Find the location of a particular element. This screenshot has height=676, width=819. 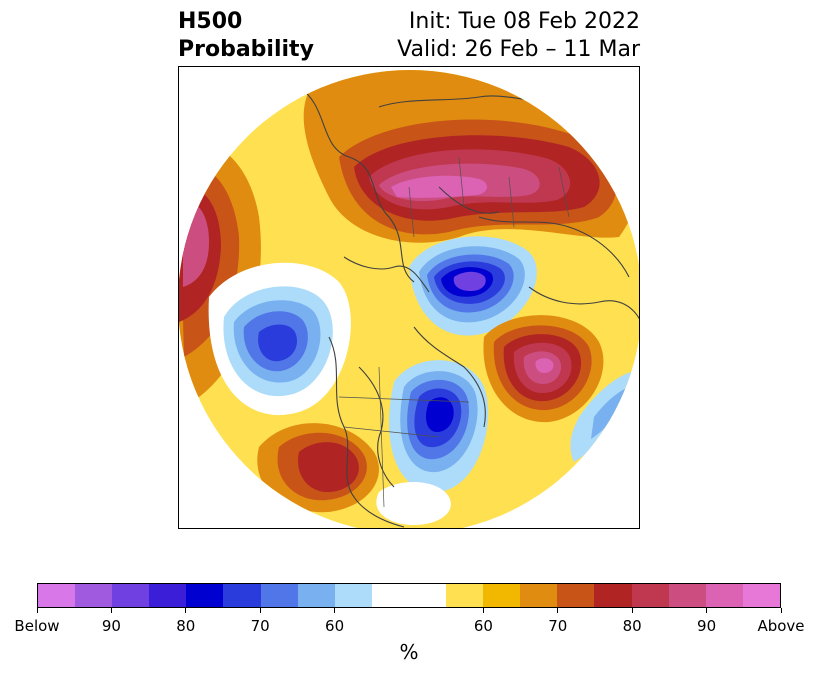

colorbar-unit: % is located at coordinates (409, 652).